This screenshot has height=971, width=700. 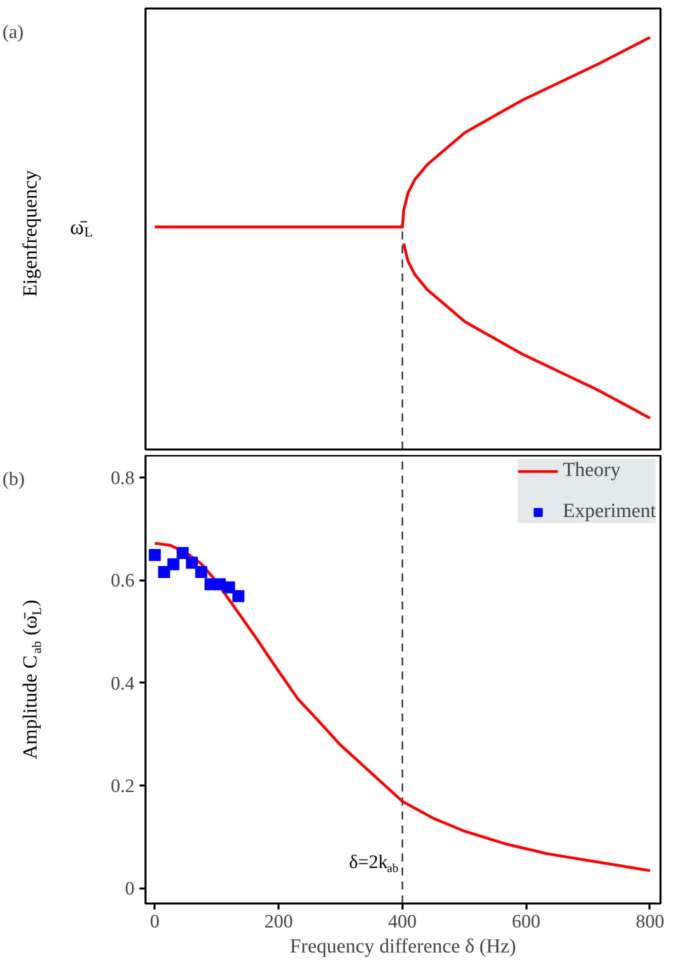 I want to click on y-axis-title: Amplitude Cab (ω̄L), so click(x=32, y=680).